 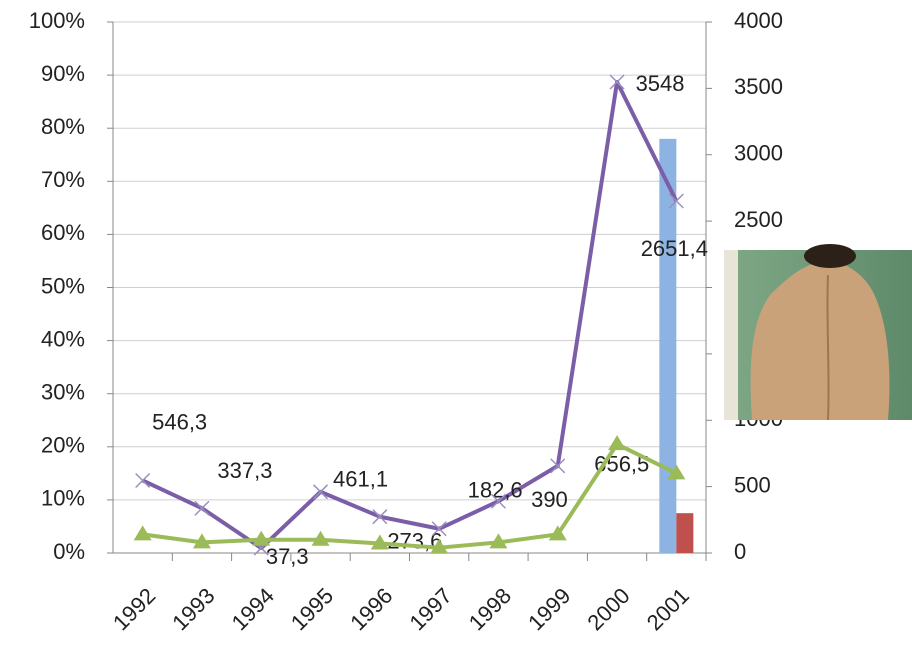 What do you see at coordinates (63, 285) in the screenshot?
I see `y-tick-label: 50%` at bounding box center [63, 285].